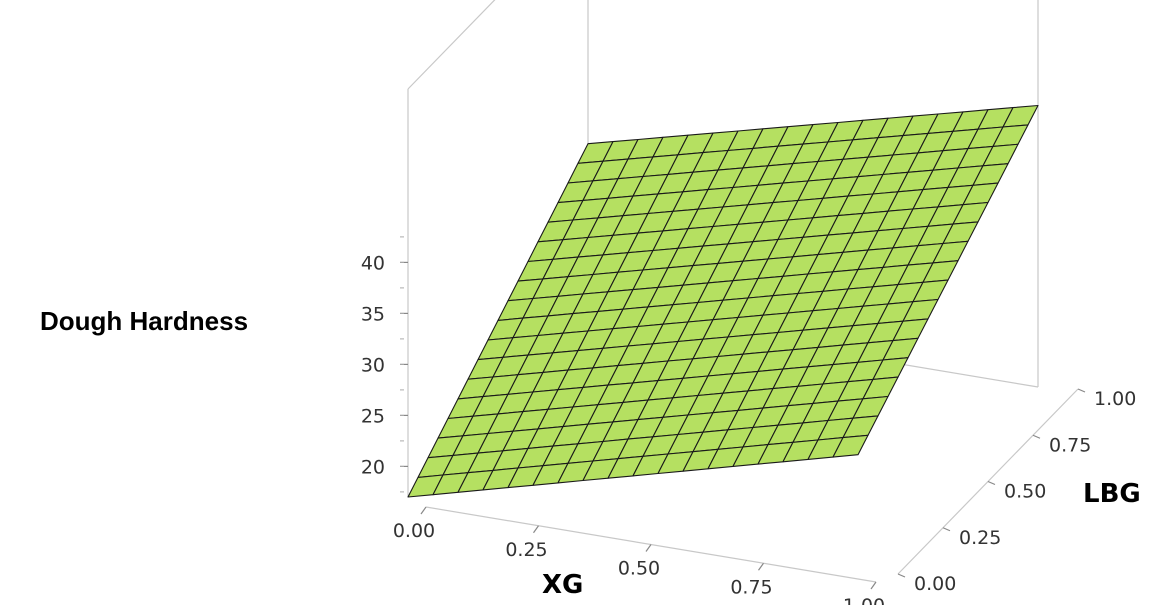 This screenshot has width=1152, height=605. Describe the element at coordinates (1112, 494) in the screenshot. I see `y-axis-title: LBG` at that location.